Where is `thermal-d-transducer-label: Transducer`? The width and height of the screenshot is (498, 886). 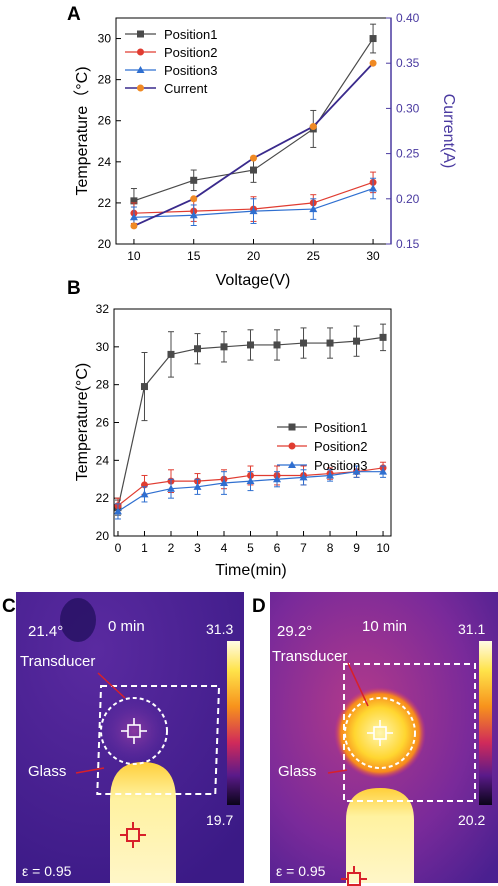 thermal-d-transducer-label: Transducer is located at coordinates (309, 656).